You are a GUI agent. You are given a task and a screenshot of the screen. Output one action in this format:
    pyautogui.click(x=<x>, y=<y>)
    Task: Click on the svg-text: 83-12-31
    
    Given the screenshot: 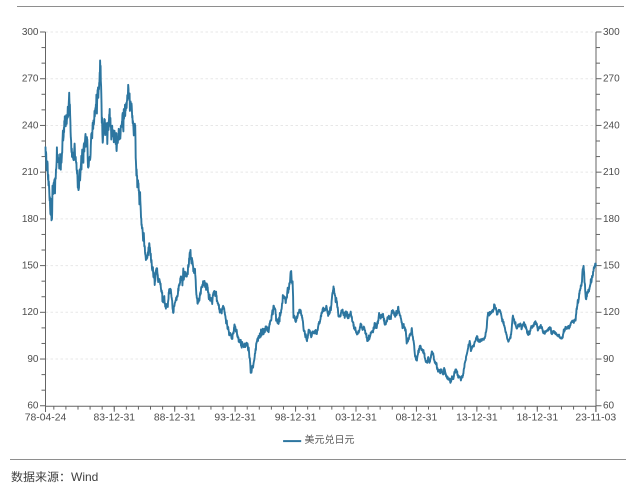 What is the action you would take?
    pyautogui.click(x=114, y=418)
    